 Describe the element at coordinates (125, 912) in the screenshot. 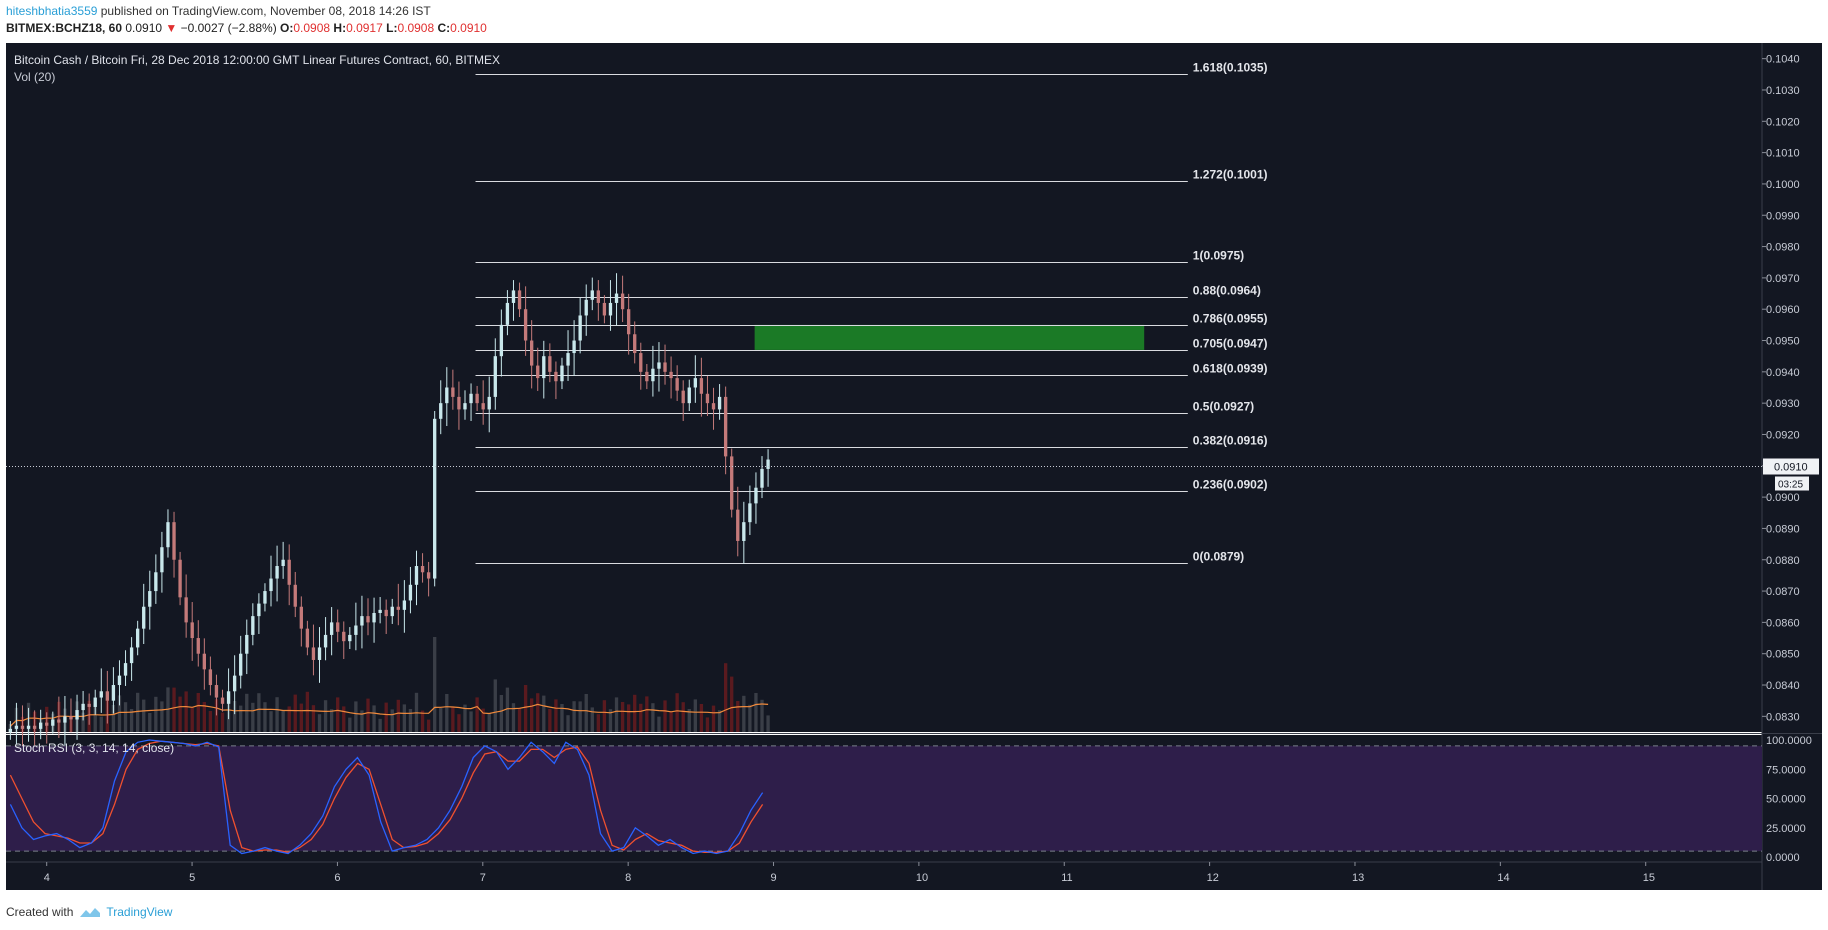

I see `tradingview-link: TradingView` at that location.